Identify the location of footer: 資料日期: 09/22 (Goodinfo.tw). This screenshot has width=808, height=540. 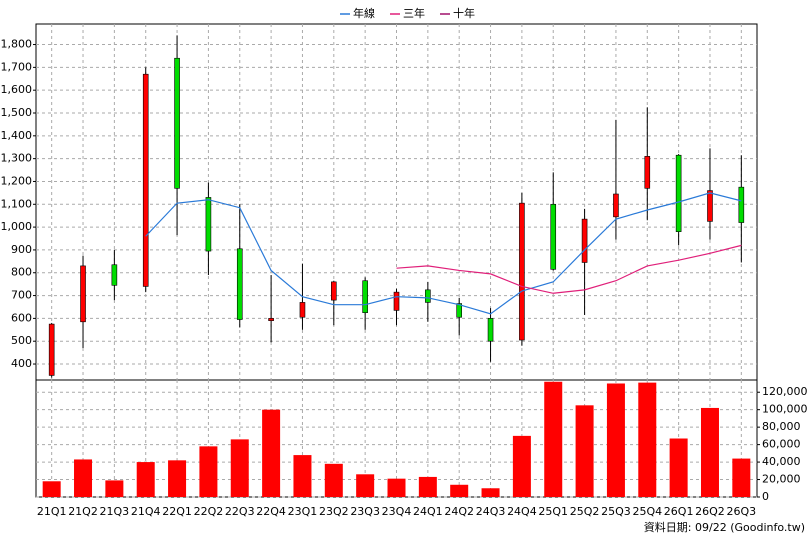
(724, 527).